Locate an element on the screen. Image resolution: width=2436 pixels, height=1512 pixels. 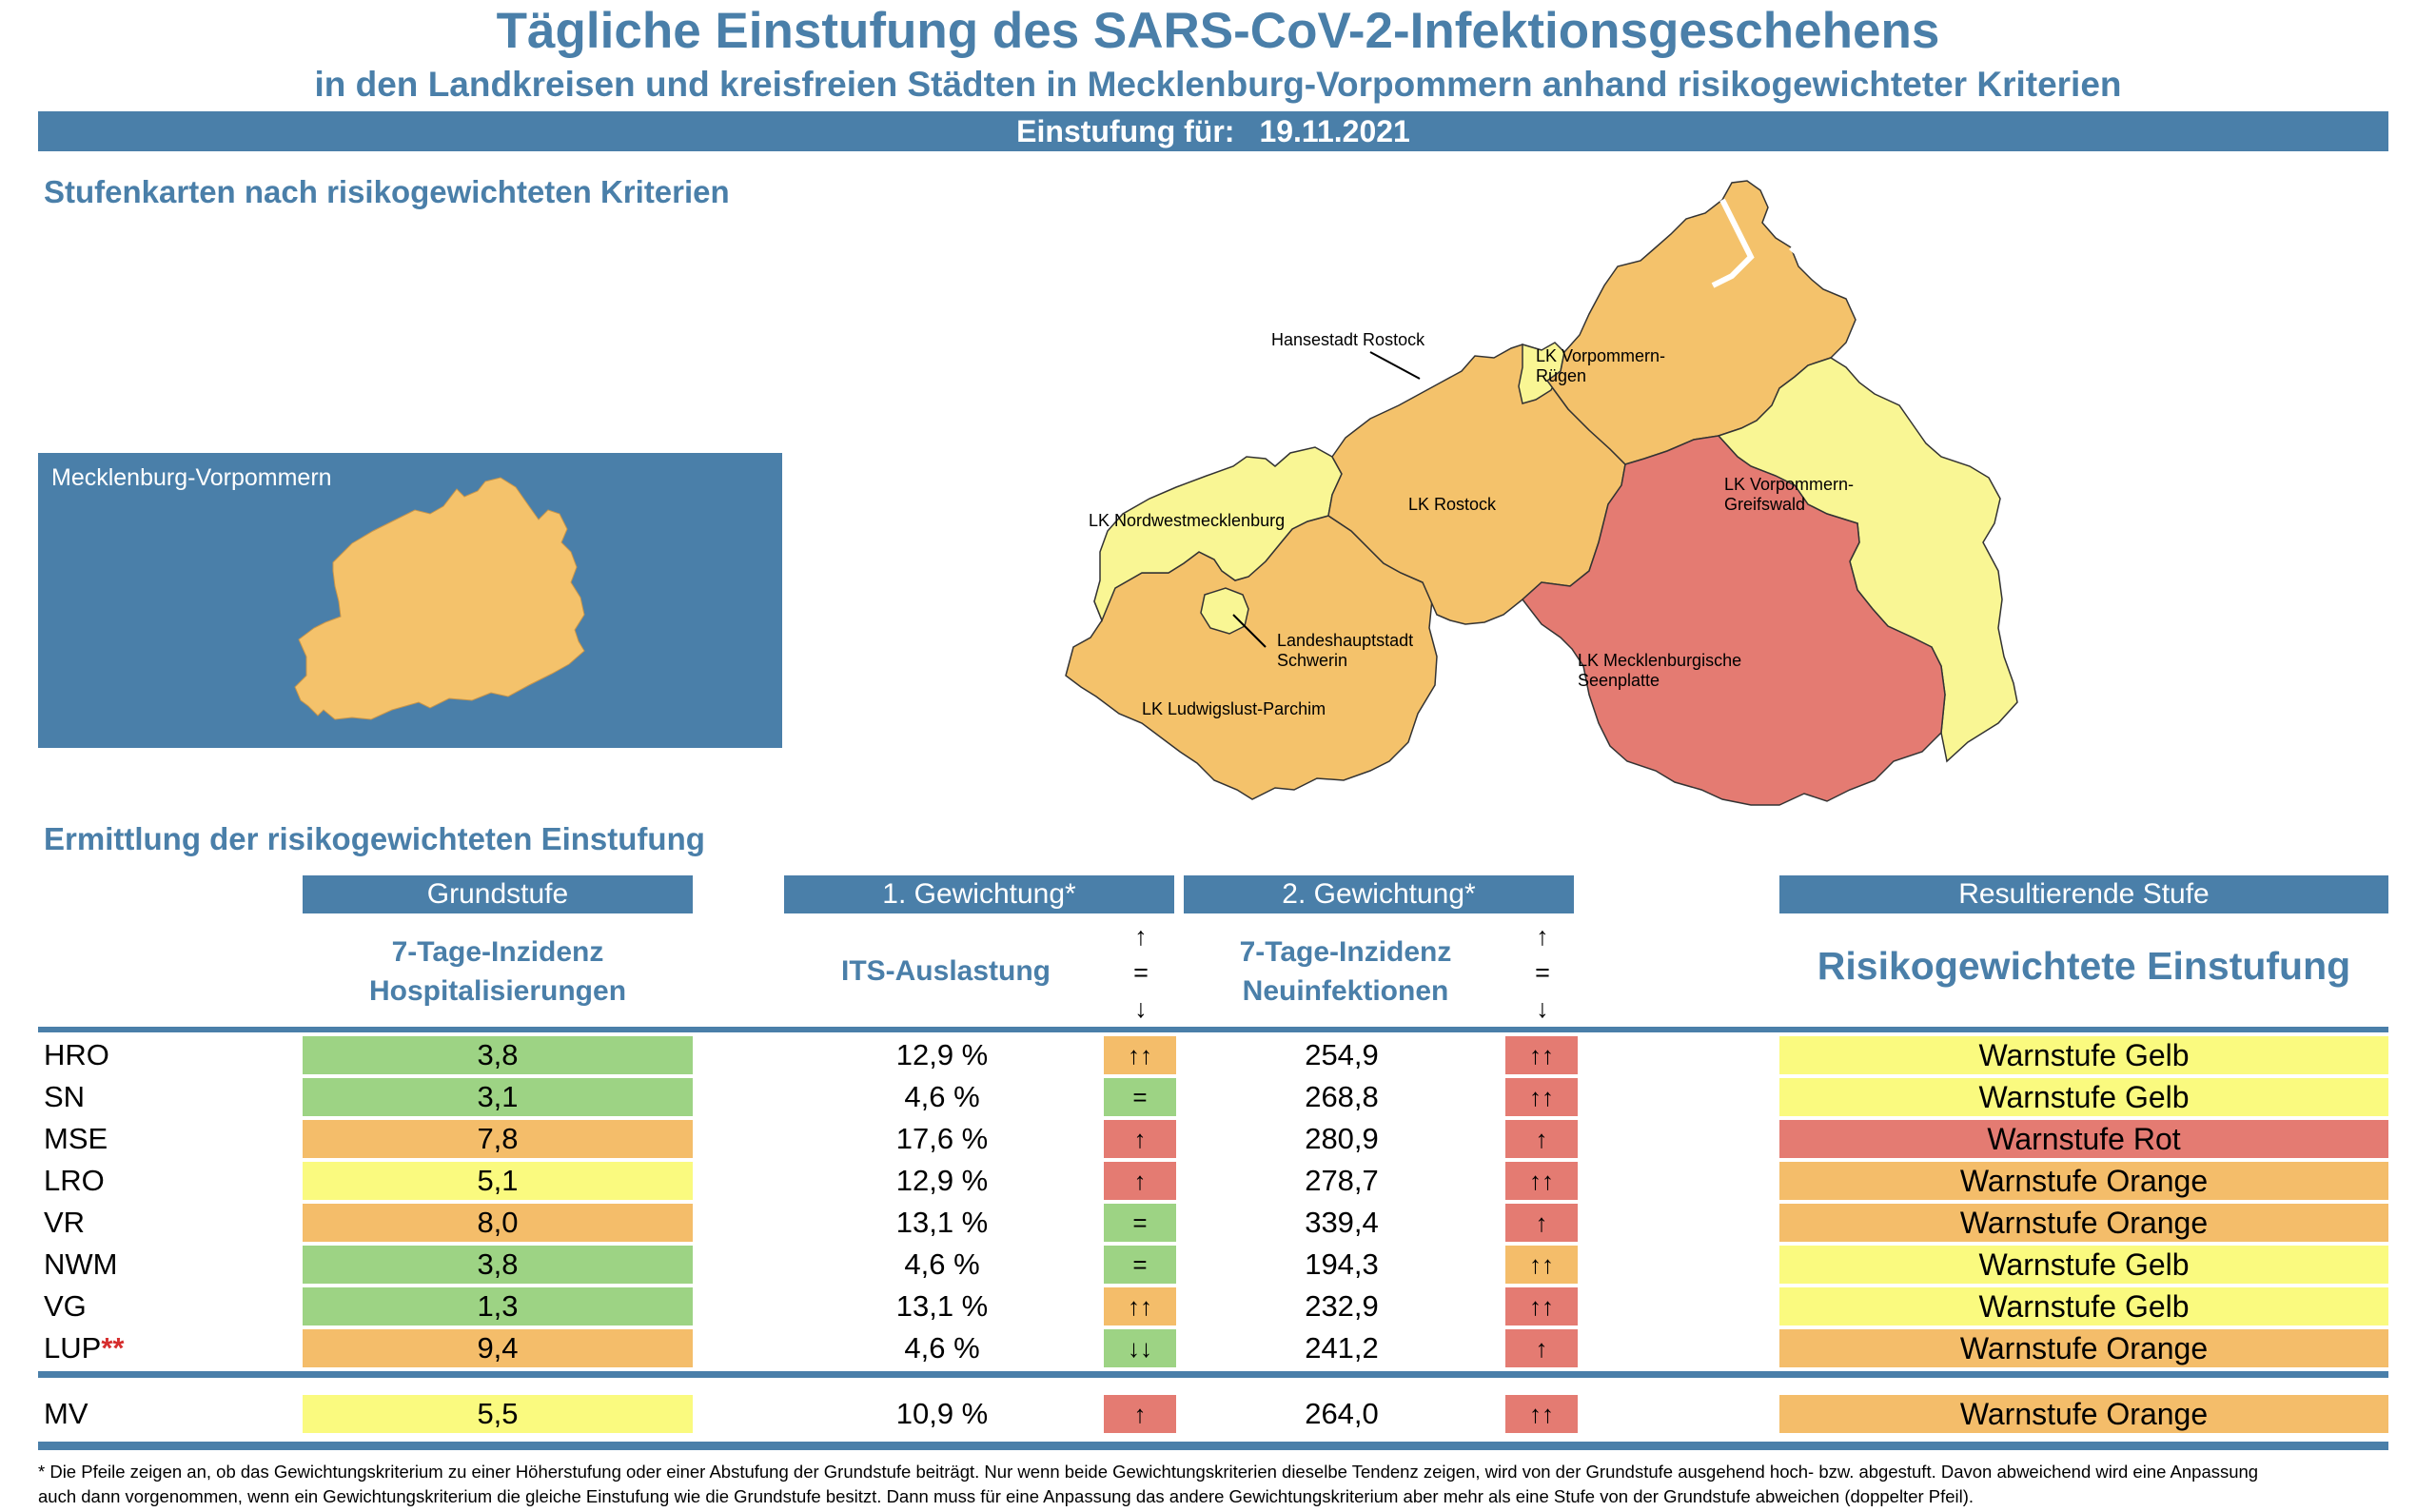
map-label-sn-line2: Schwerin is located at coordinates (1312, 660).